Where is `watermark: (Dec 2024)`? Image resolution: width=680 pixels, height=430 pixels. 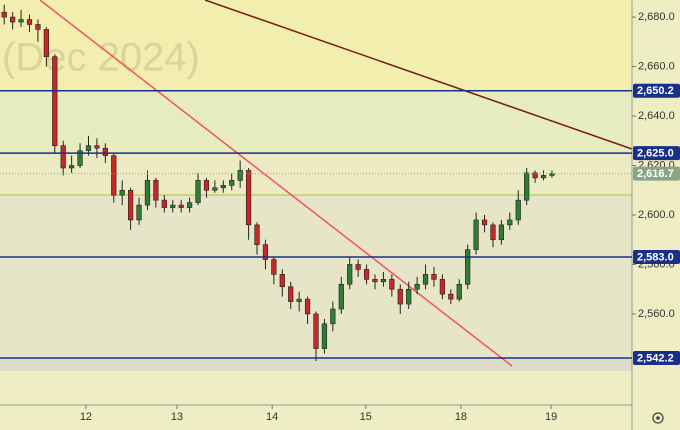
watermark: (Dec 2024) is located at coordinates (101, 58).